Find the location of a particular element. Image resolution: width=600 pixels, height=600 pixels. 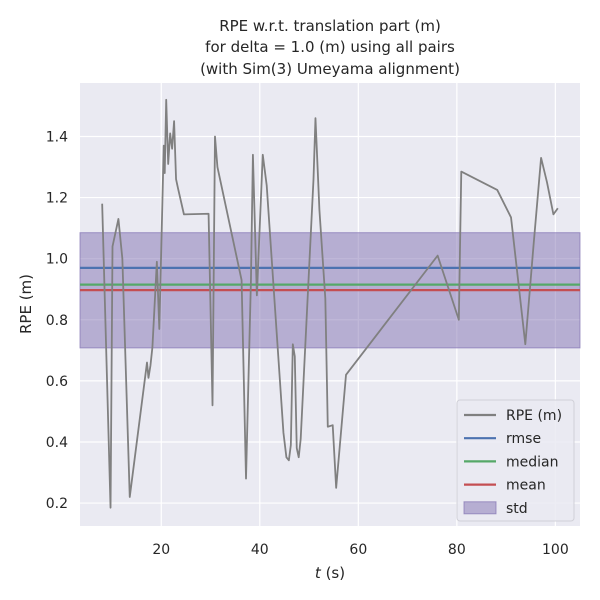

x-axis-label: t (s) is located at coordinates (330, 573).